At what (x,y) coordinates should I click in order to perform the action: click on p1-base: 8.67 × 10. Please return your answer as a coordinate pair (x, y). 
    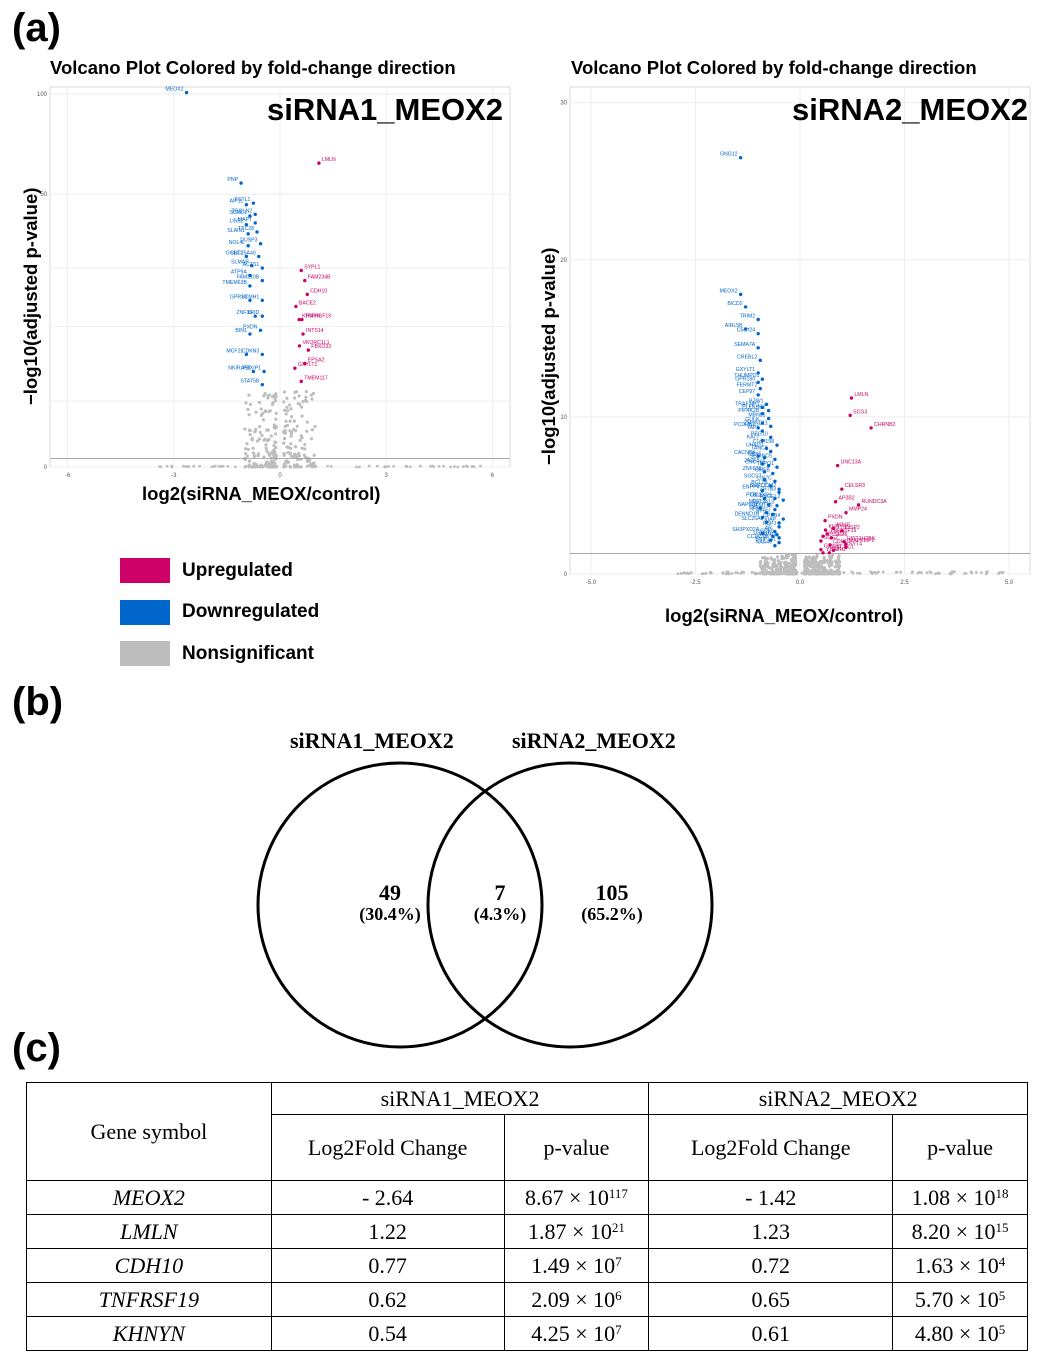
    Looking at the image, I should click on (566, 1197).